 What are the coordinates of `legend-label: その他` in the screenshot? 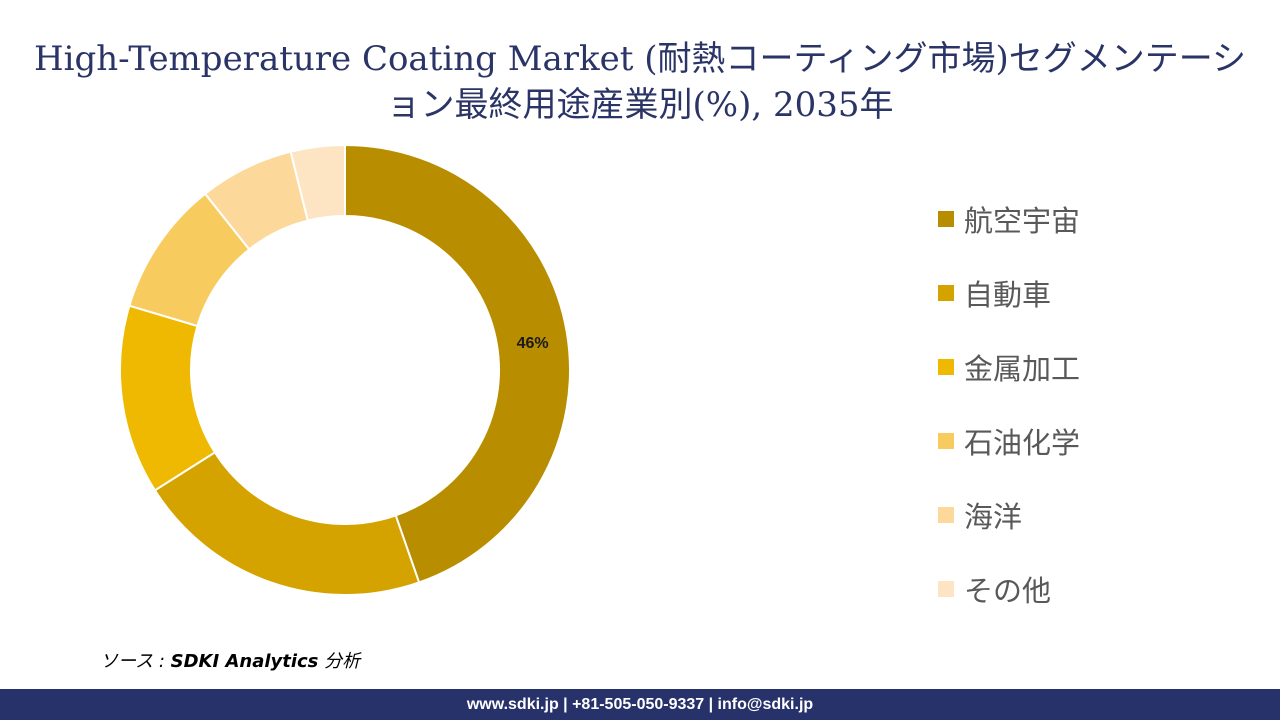 It's located at (1008, 591).